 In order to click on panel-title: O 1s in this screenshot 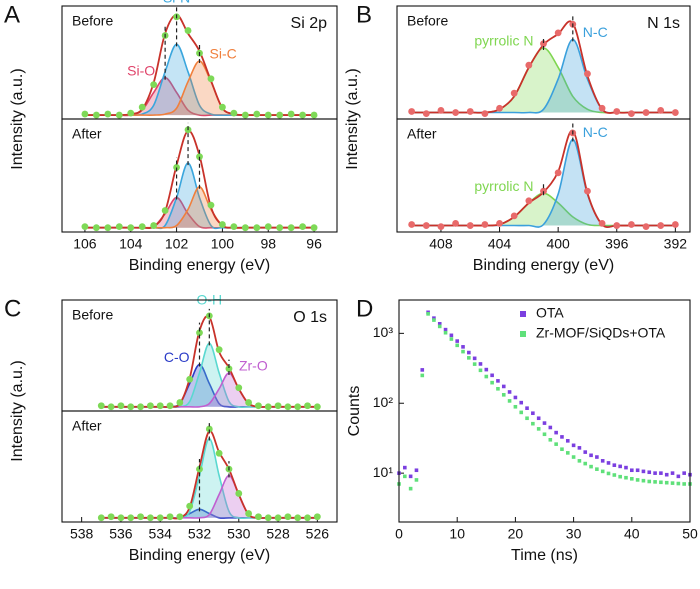, I will do `click(310, 317)`.